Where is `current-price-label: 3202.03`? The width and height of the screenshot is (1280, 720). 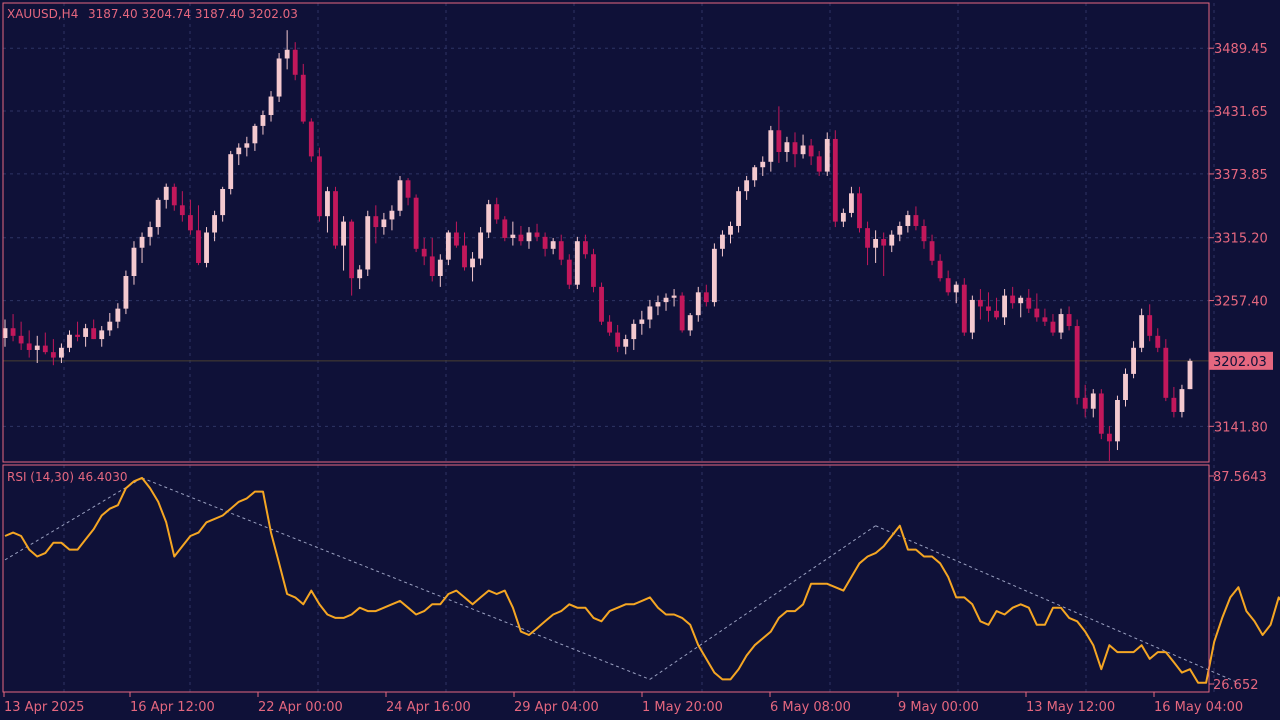
current-price-label: 3202.03 is located at coordinates (1240, 362).